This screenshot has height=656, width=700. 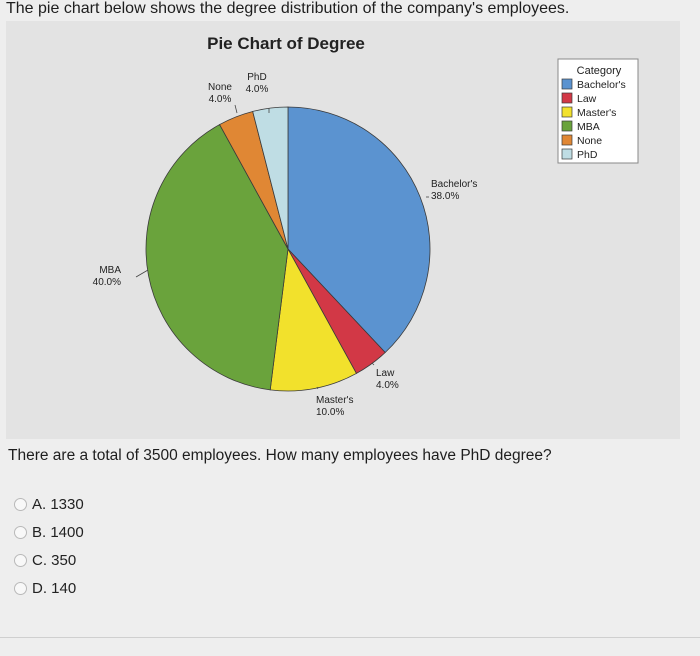 What do you see at coordinates (313, 319) in the screenshot?
I see `pie-slice-master-s` at bounding box center [313, 319].